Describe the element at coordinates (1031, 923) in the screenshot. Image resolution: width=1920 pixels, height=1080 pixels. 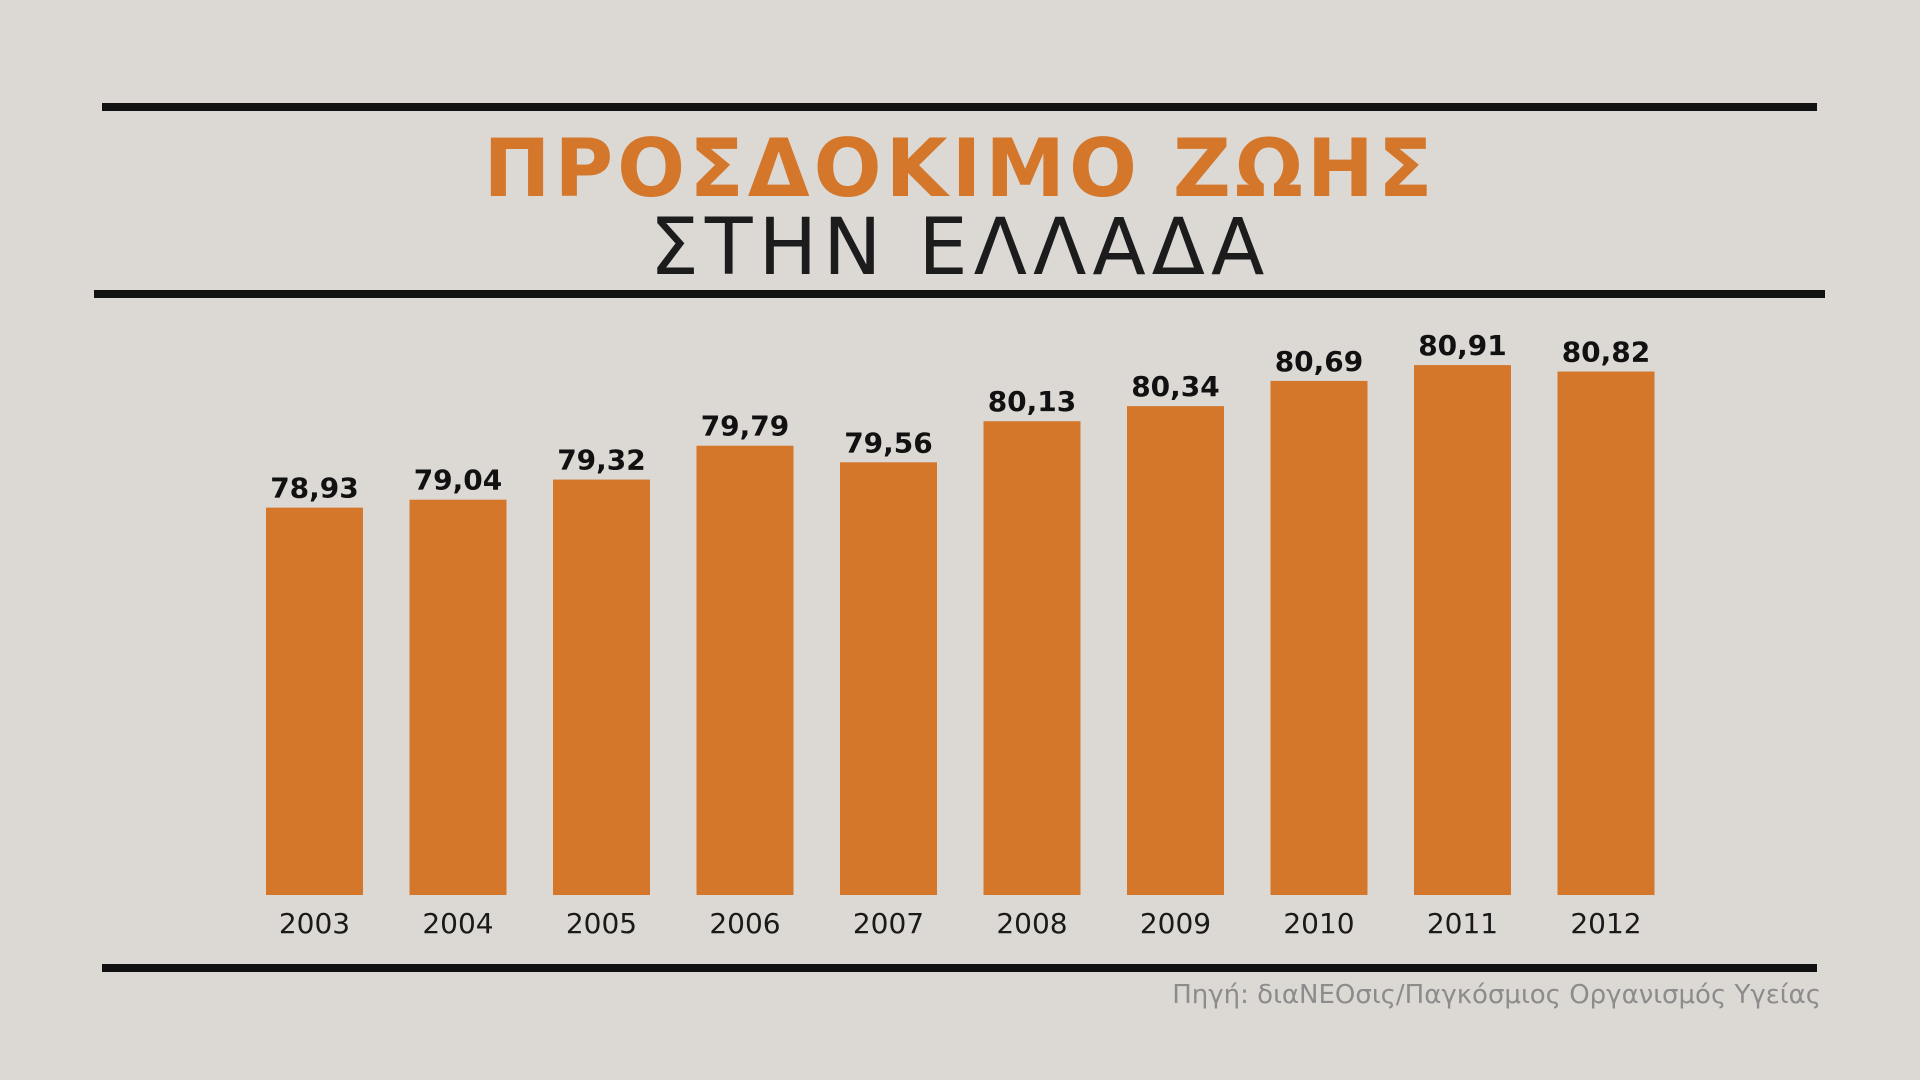
I see `x-tick-label-2008: 2008` at that location.